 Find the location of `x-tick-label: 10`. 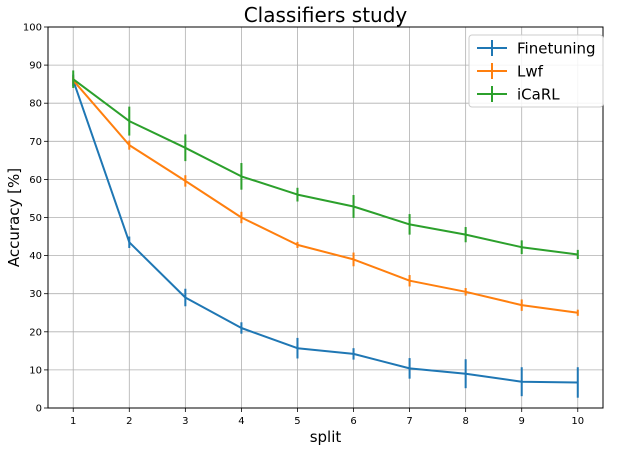

x-tick-label: 10 is located at coordinates (577, 421).